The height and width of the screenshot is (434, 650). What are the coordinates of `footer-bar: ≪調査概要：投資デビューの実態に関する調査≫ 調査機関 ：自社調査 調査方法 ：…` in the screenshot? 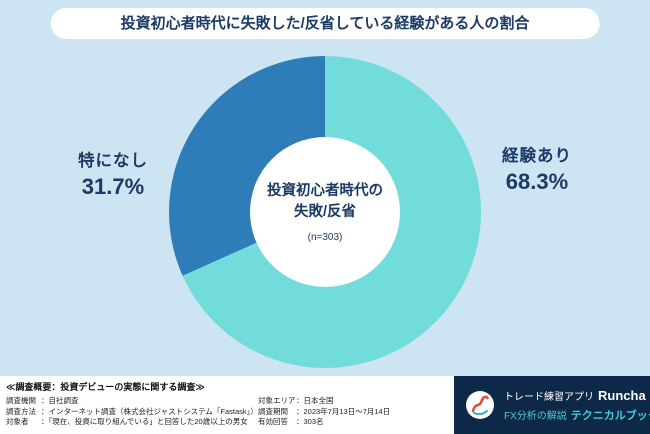 It's located at (325, 405).